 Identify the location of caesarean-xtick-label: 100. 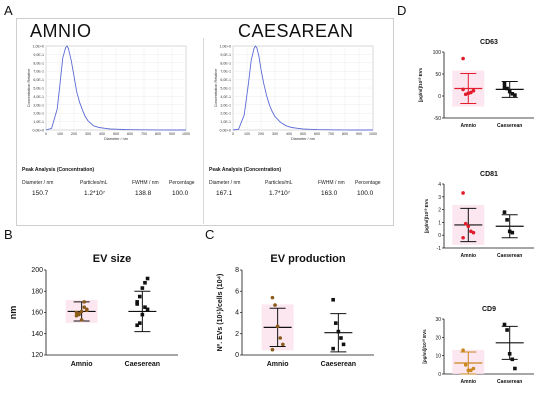
(247, 134).